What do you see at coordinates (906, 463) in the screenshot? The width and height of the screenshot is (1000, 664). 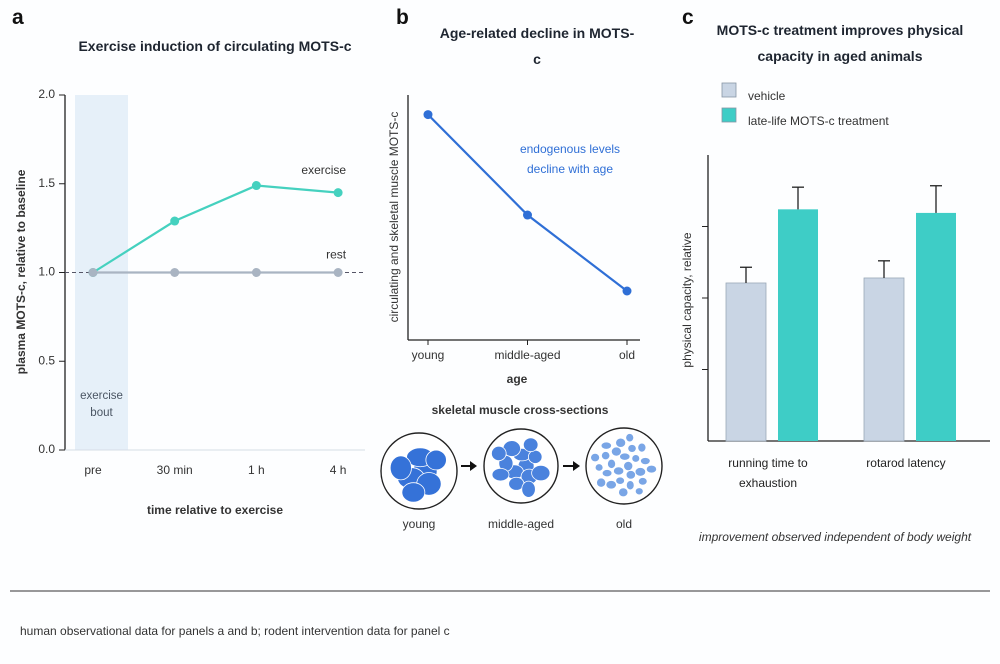 I see `x-tick-label: rotarod latency` at bounding box center [906, 463].